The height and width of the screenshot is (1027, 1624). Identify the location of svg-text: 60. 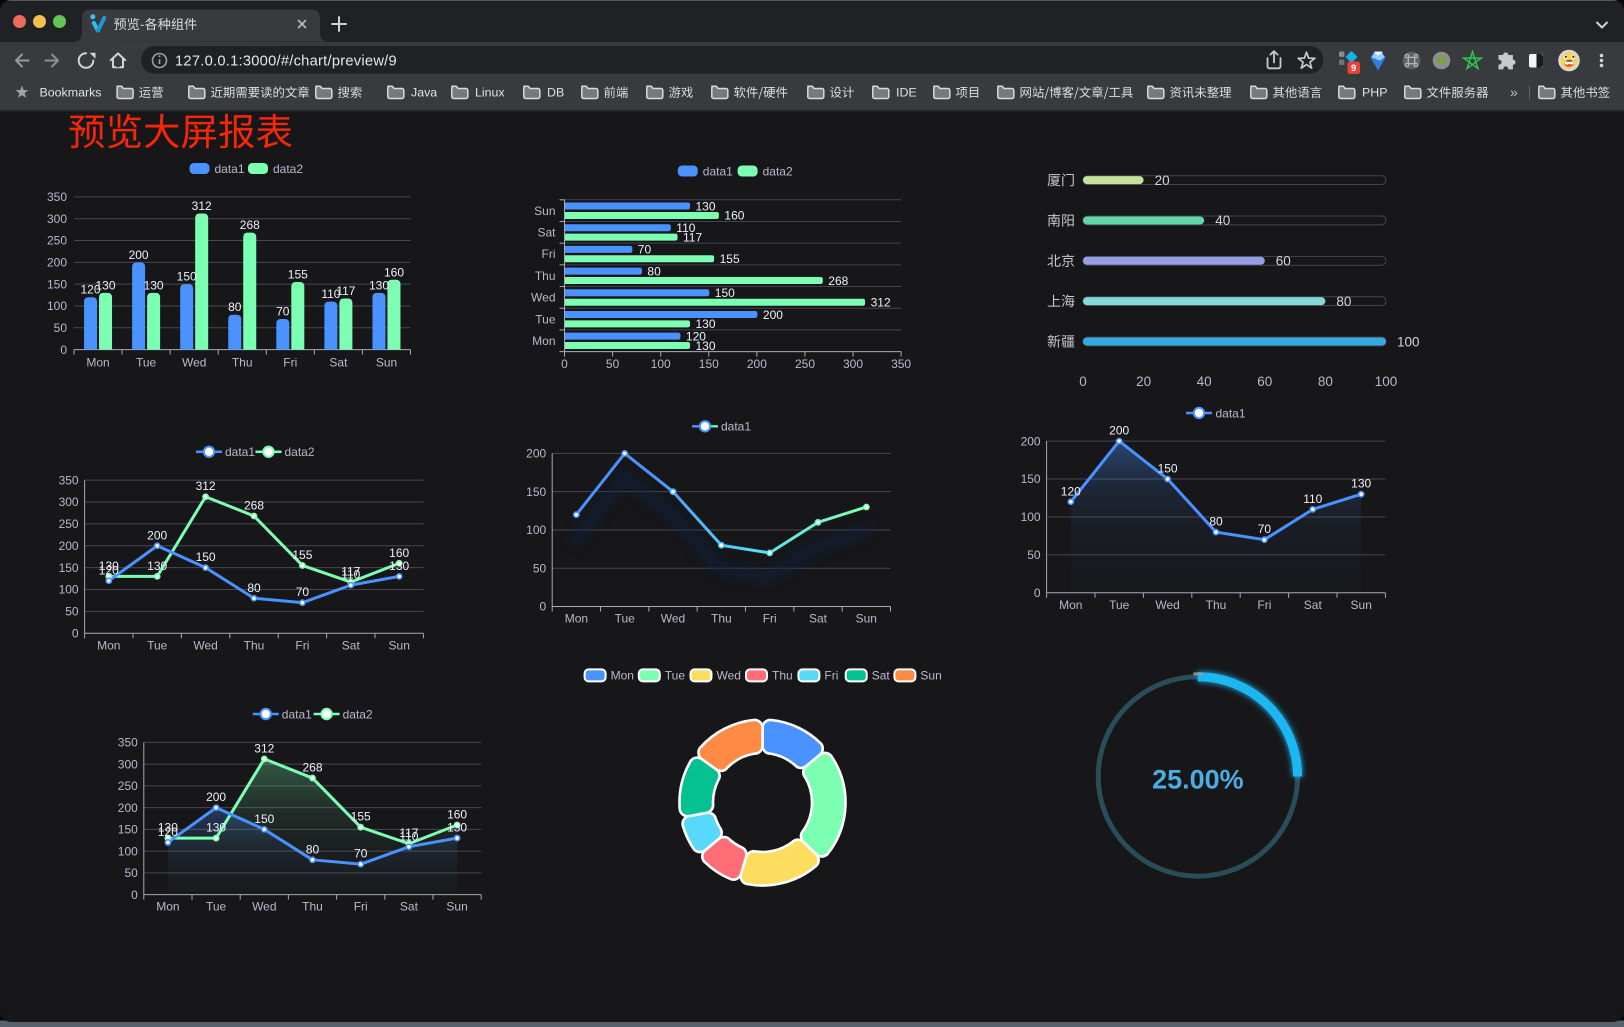
(1283, 261).